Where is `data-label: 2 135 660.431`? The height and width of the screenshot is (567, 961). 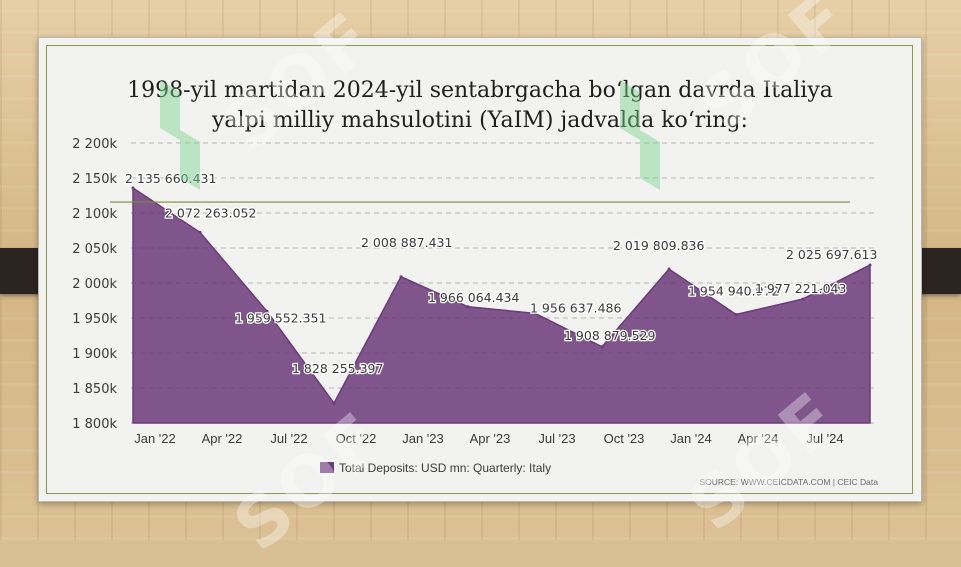
data-label: 2 135 660.431 is located at coordinates (170, 178).